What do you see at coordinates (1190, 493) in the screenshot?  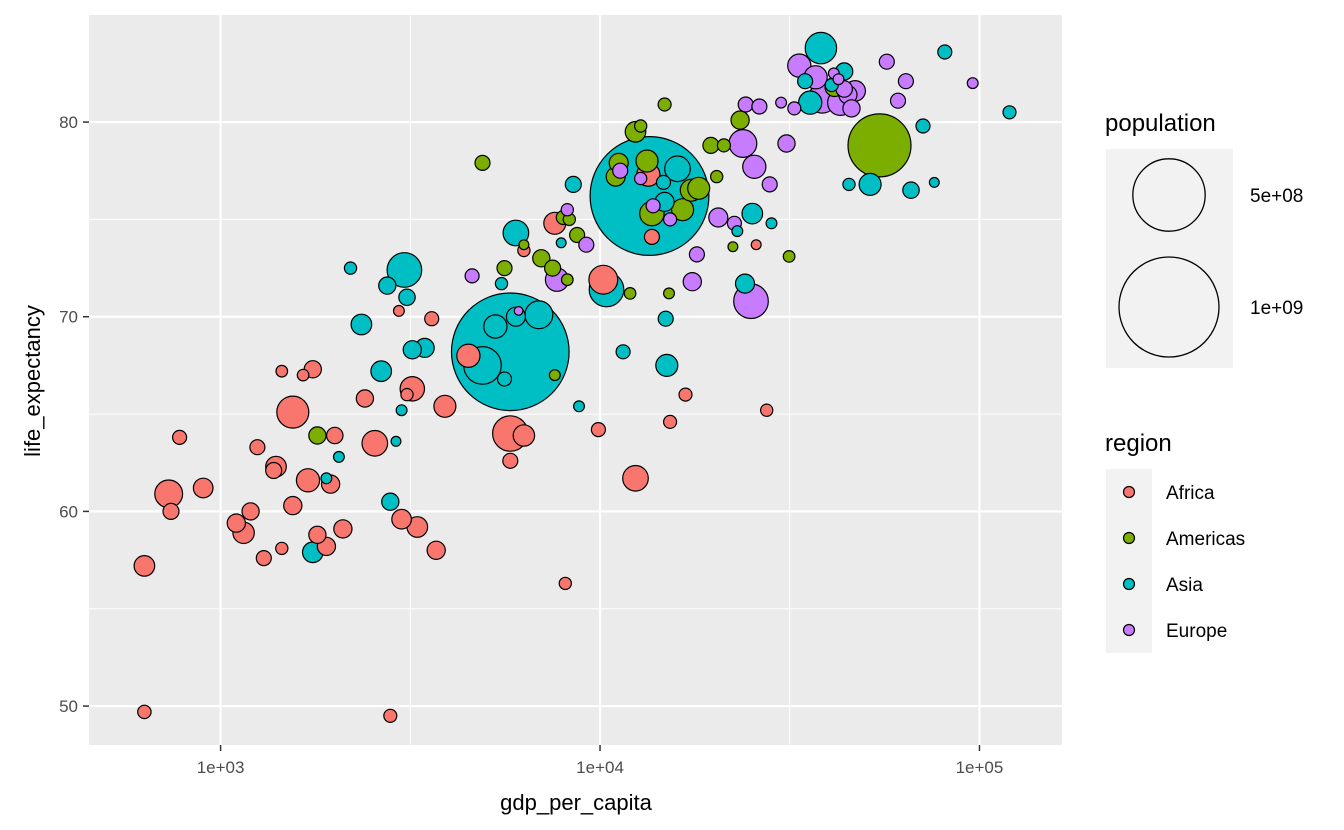 I see `color-legend-label: Africa` at bounding box center [1190, 493].